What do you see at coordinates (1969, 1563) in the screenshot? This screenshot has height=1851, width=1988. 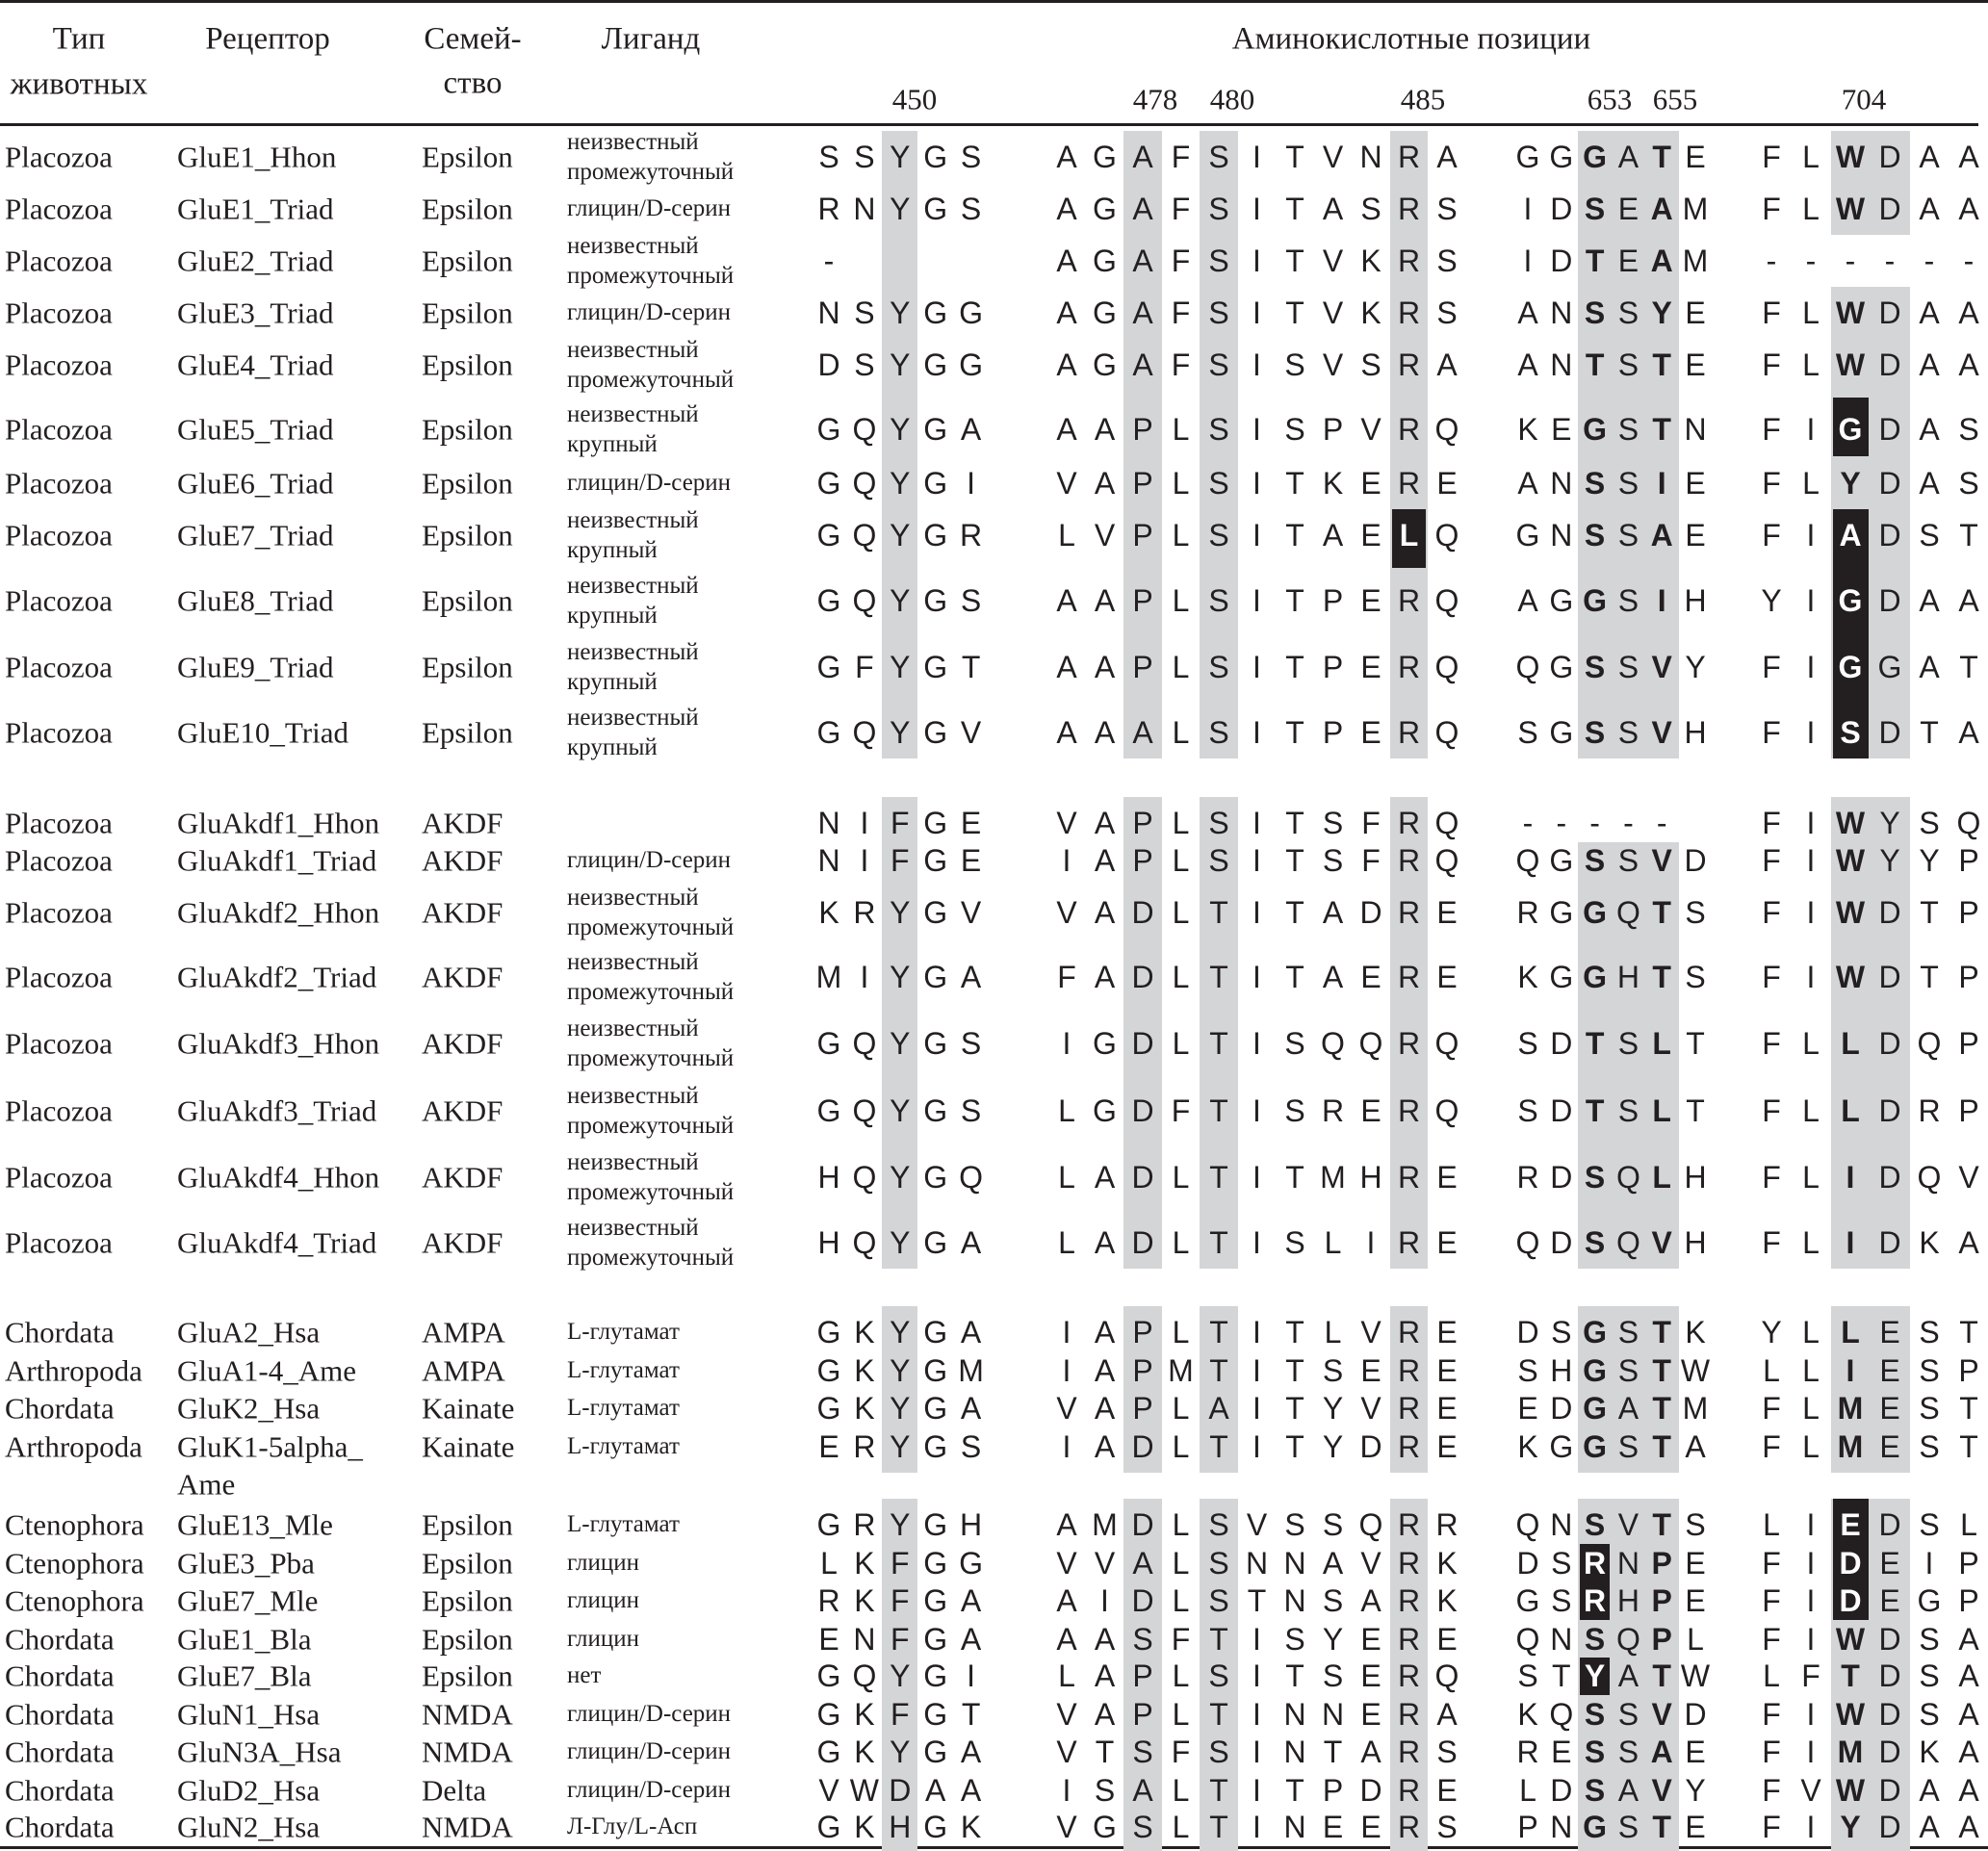 I see `residue: P` at bounding box center [1969, 1563].